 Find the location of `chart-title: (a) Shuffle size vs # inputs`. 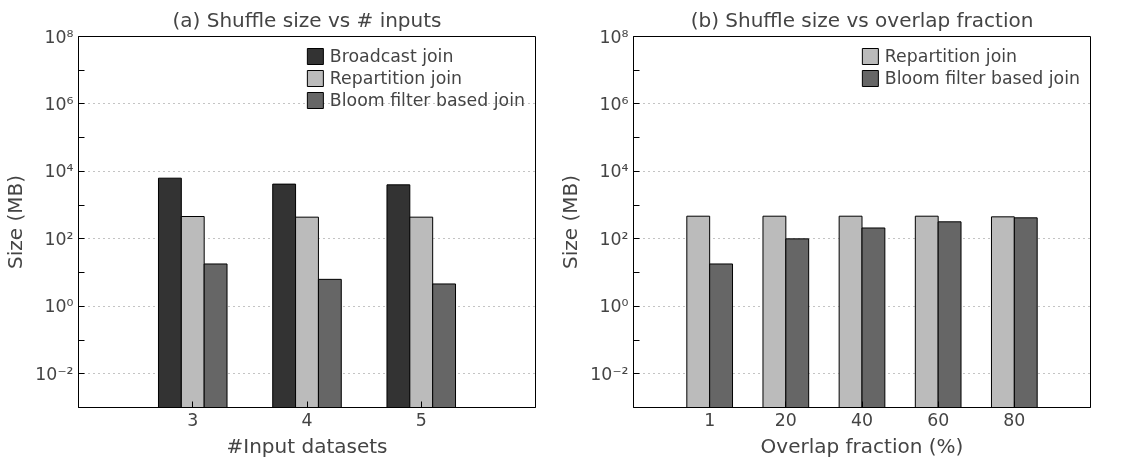

chart-title: (a) Shuffle size vs # inputs is located at coordinates (307, 19).